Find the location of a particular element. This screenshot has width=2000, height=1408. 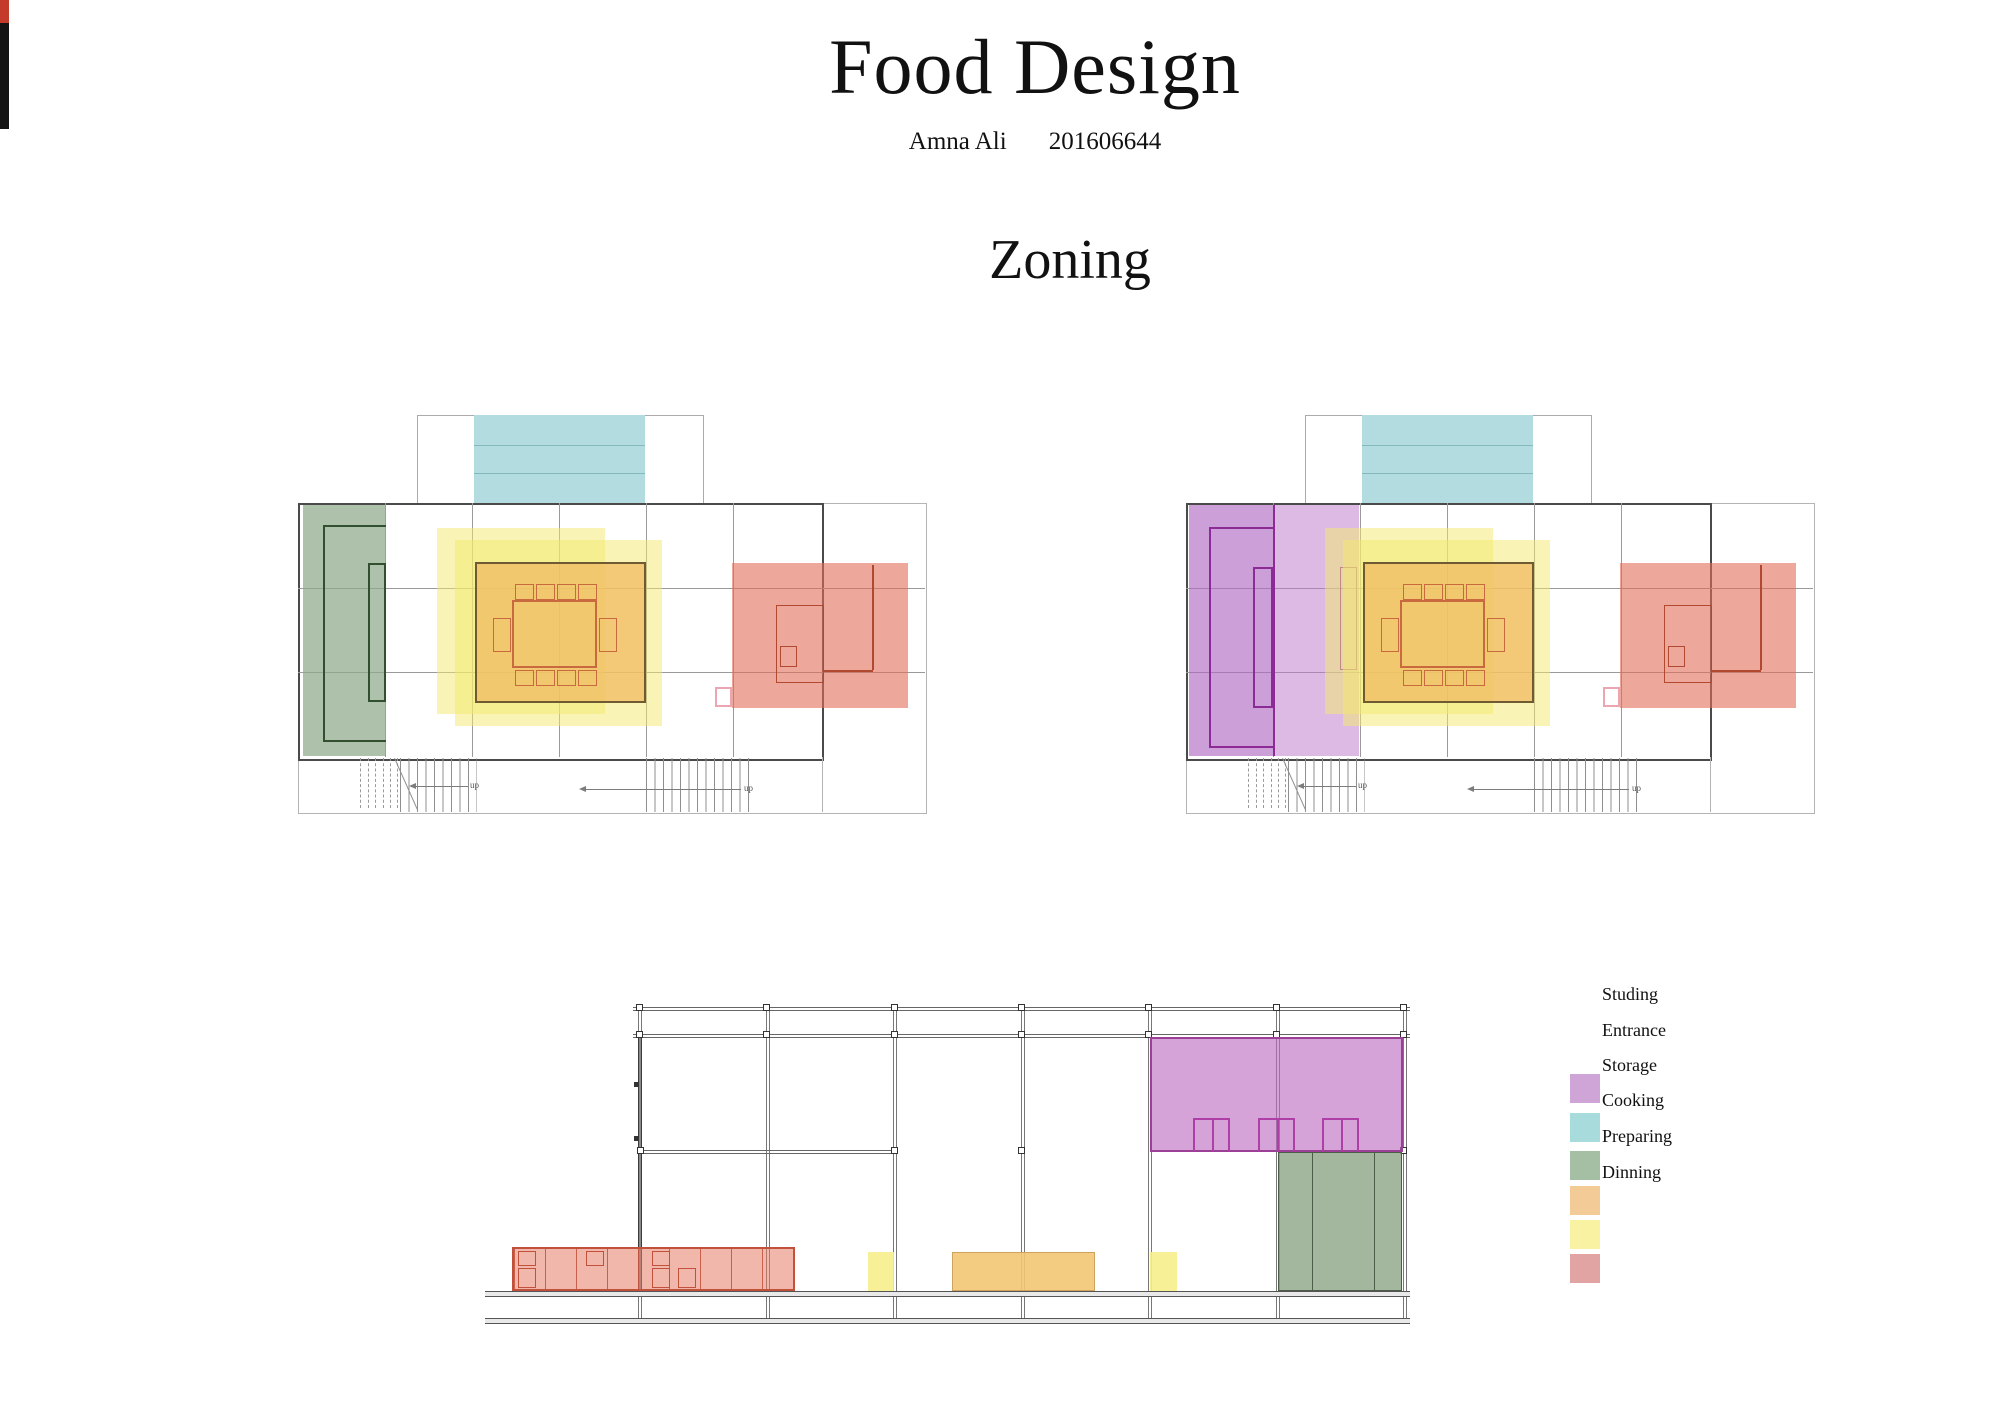

purple-swatch is located at coordinates (1585, 1088).